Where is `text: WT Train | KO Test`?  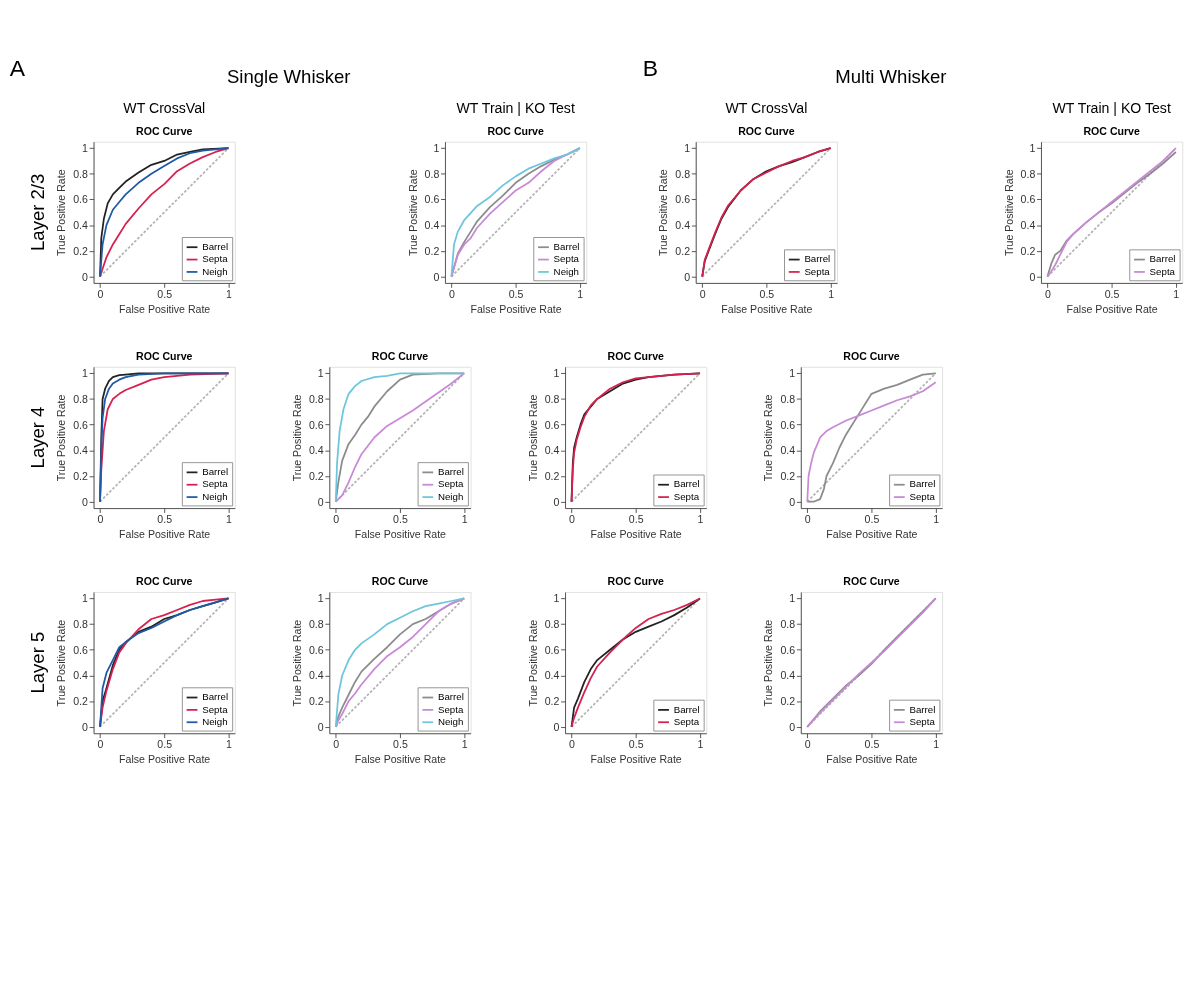 text: WT Train | KO Test is located at coordinates (1111, 107).